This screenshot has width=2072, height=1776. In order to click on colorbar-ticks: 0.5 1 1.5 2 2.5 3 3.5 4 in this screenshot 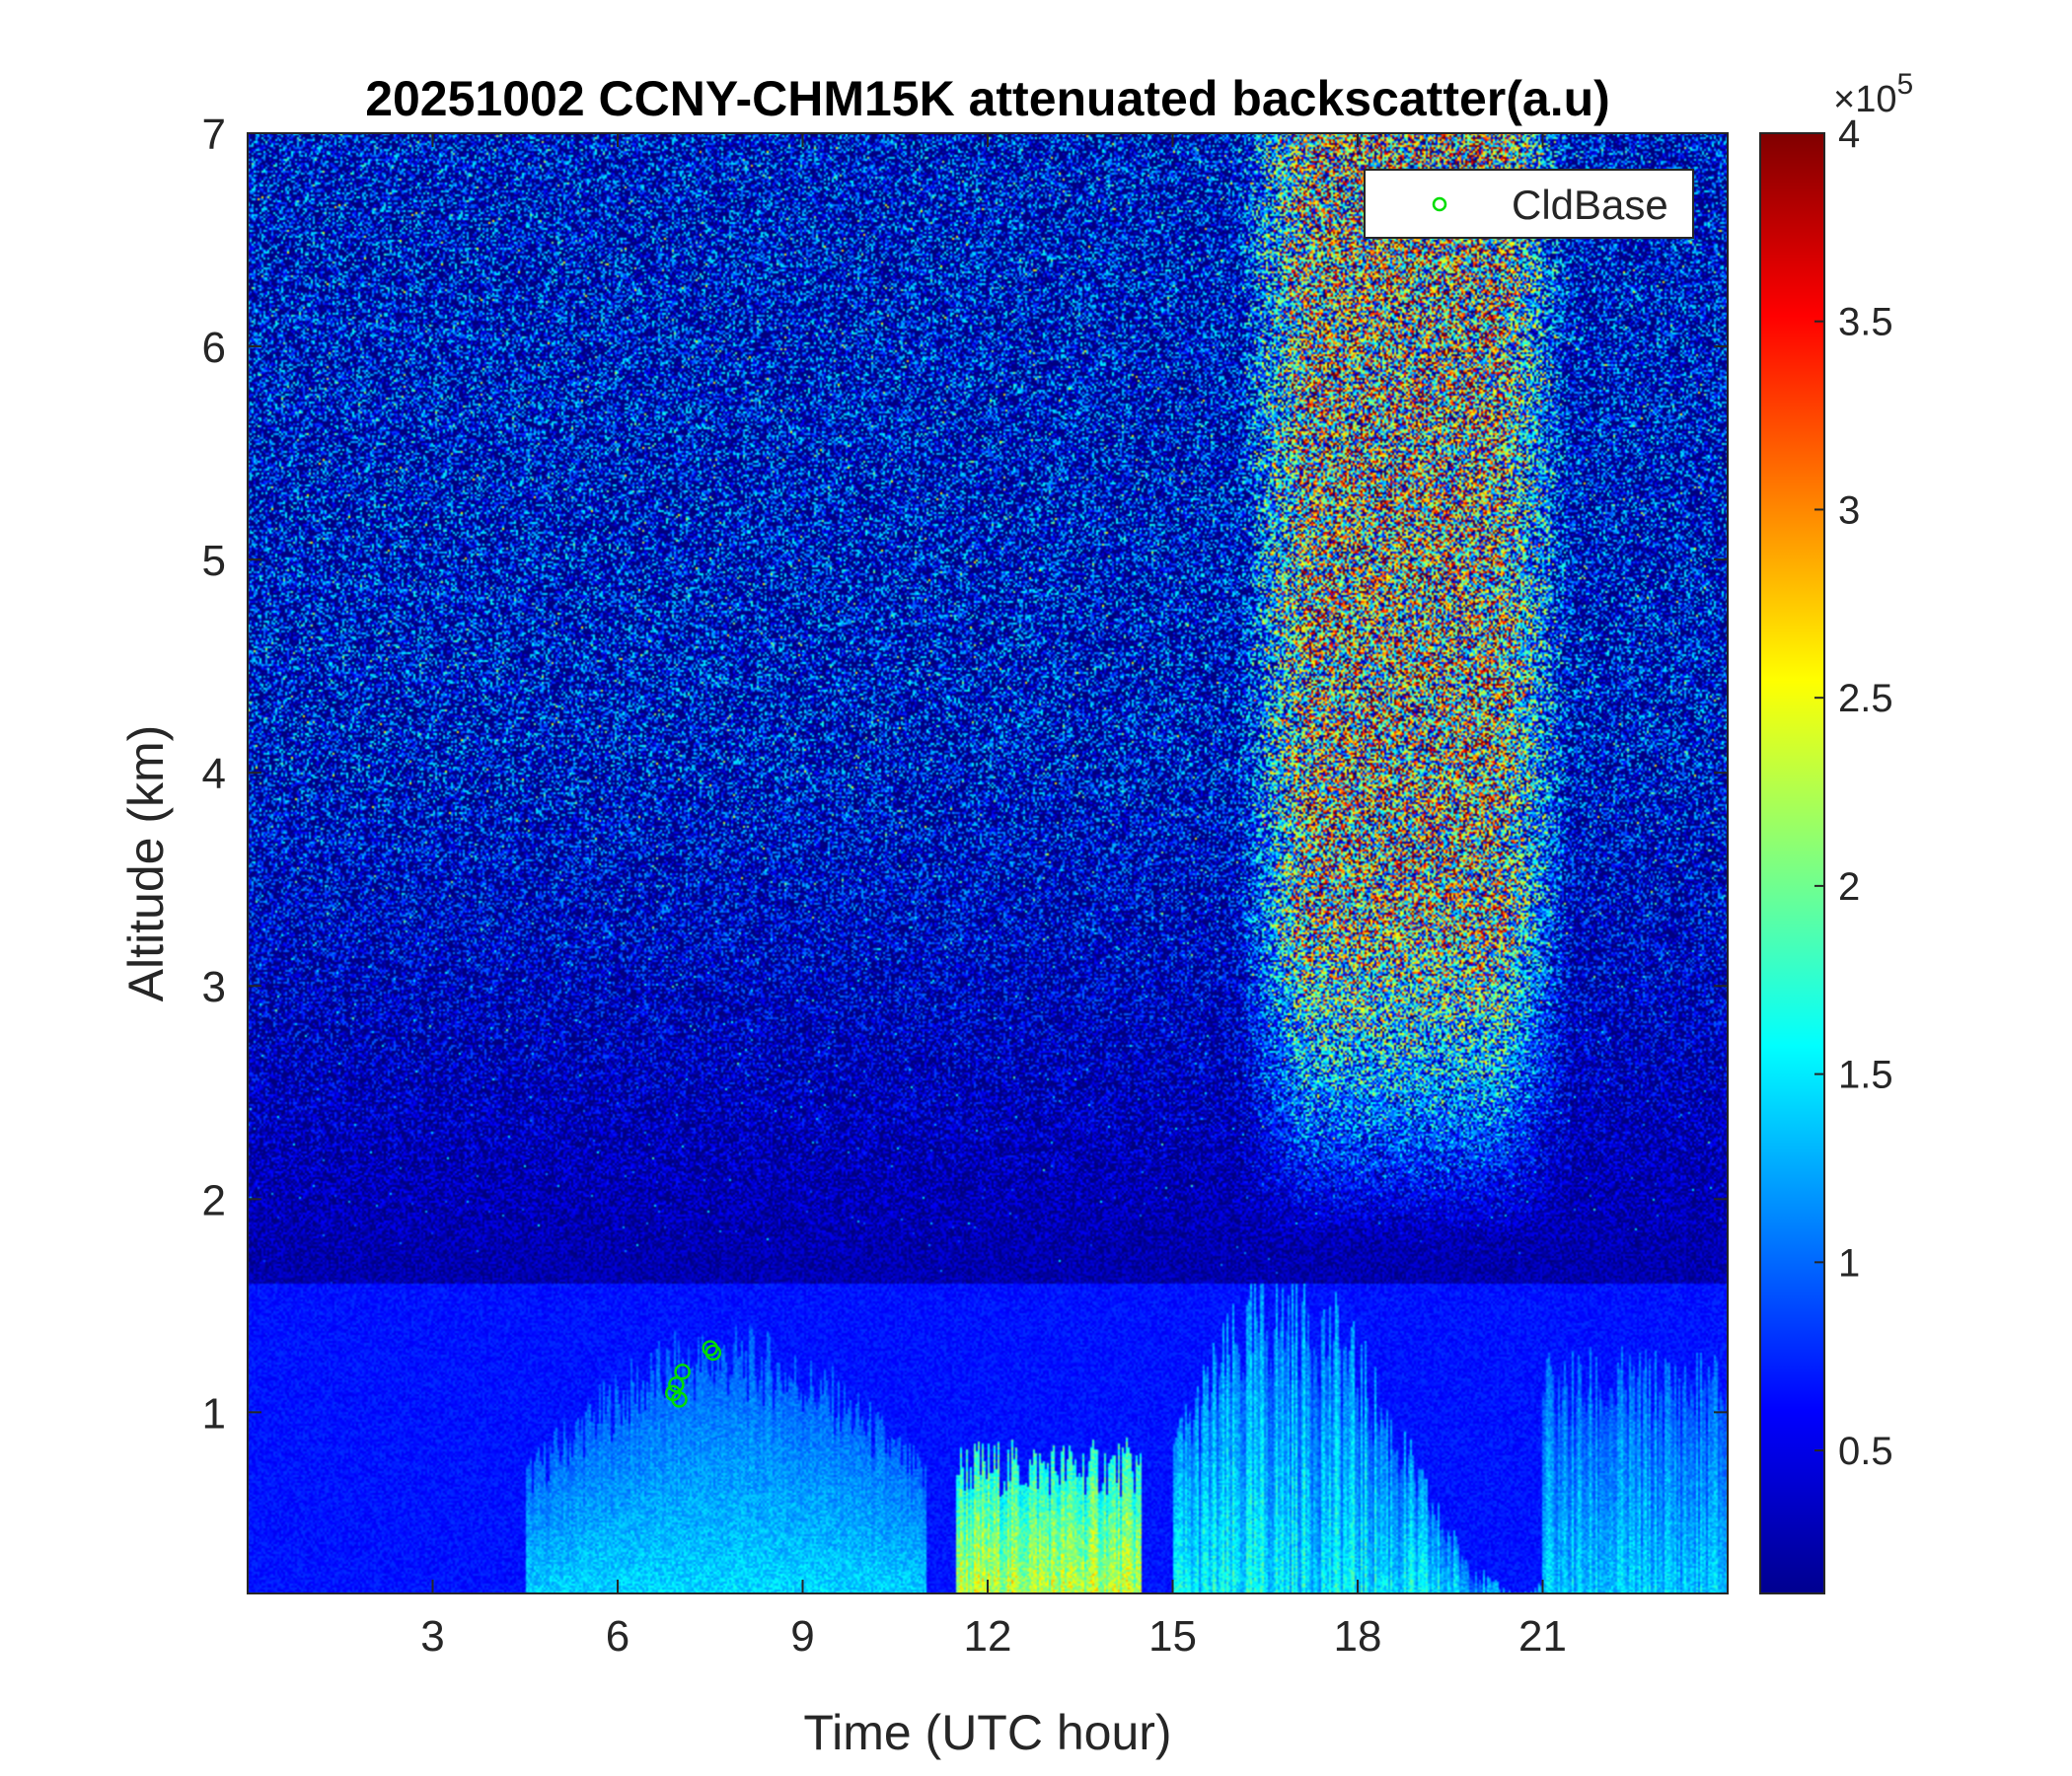, I will do `click(1854, 792)`.